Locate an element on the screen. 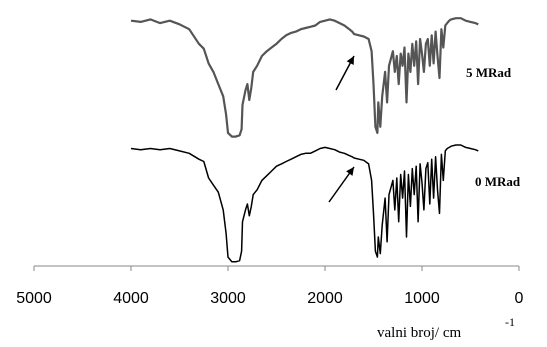 Image resolution: width=547 pixels, height=347 pixels. x-axis-title: valni broj/ cm -1 is located at coordinates (446, 328).